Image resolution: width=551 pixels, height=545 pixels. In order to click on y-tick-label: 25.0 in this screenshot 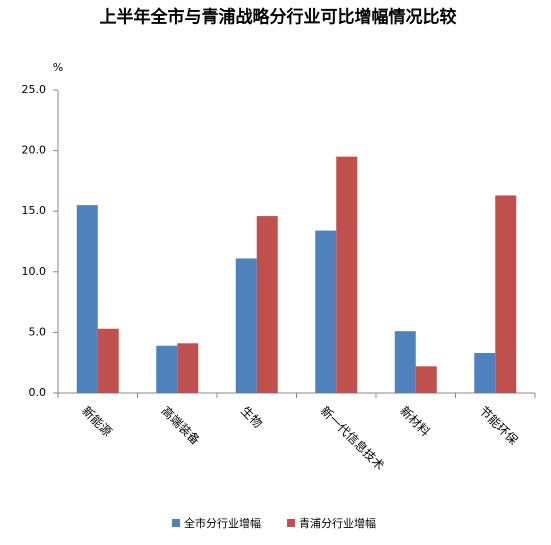, I will do `click(34, 89)`.